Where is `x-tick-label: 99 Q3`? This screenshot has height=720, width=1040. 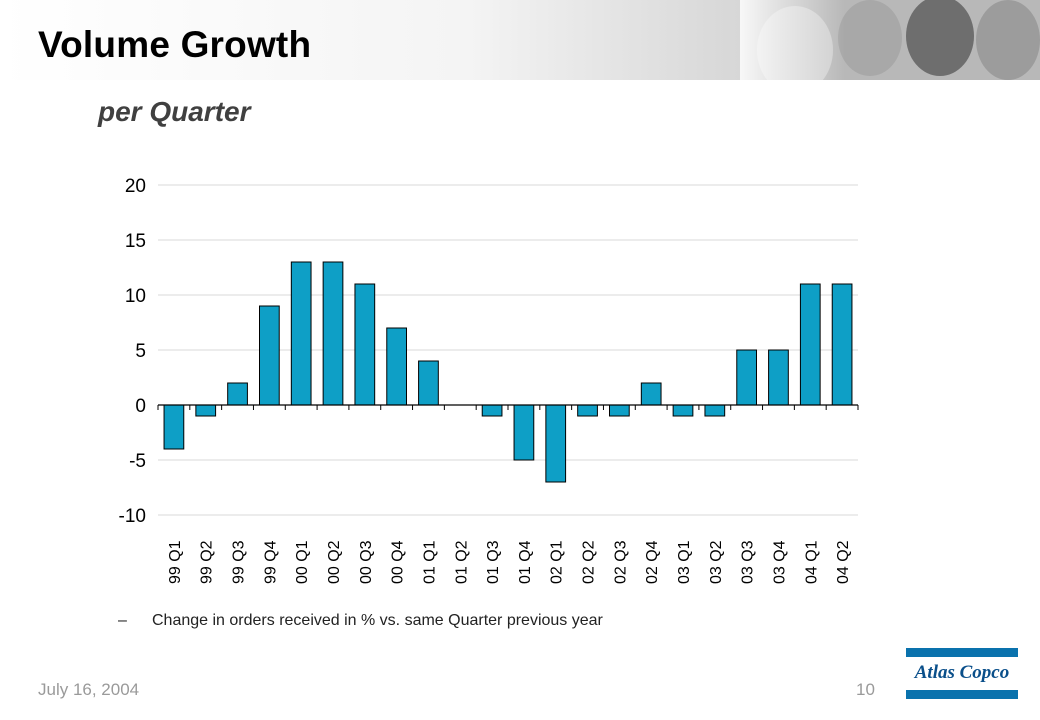 x-tick-label: 99 Q3 is located at coordinates (239, 562).